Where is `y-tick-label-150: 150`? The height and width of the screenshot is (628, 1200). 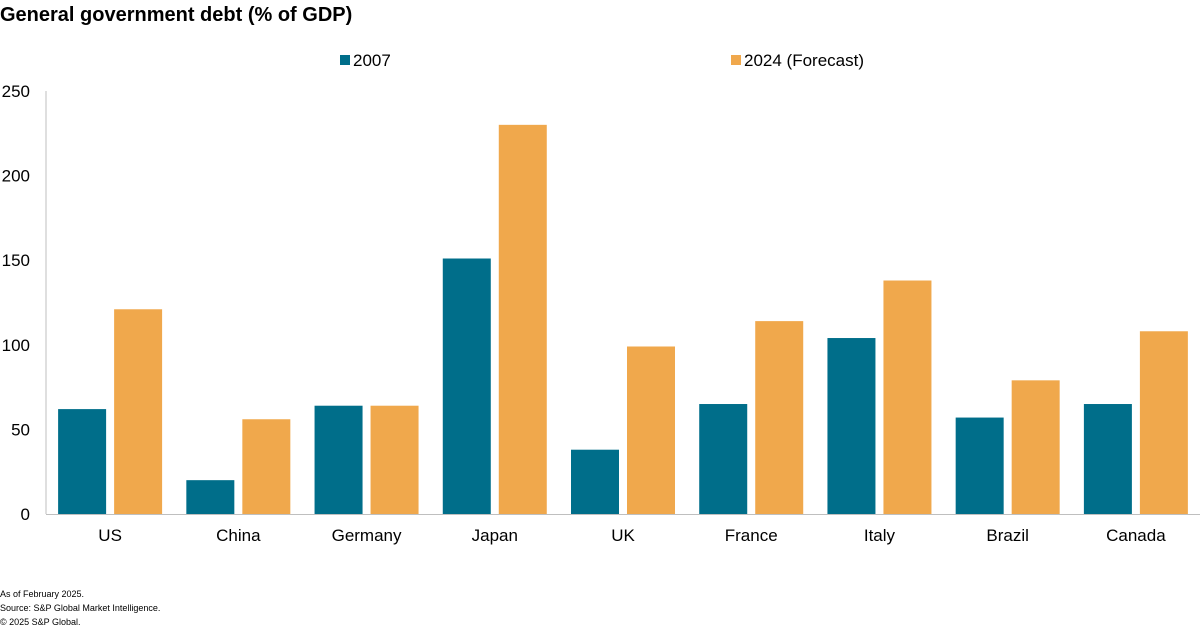
y-tick-label-150: 150 is located at coordinates (16, 260).